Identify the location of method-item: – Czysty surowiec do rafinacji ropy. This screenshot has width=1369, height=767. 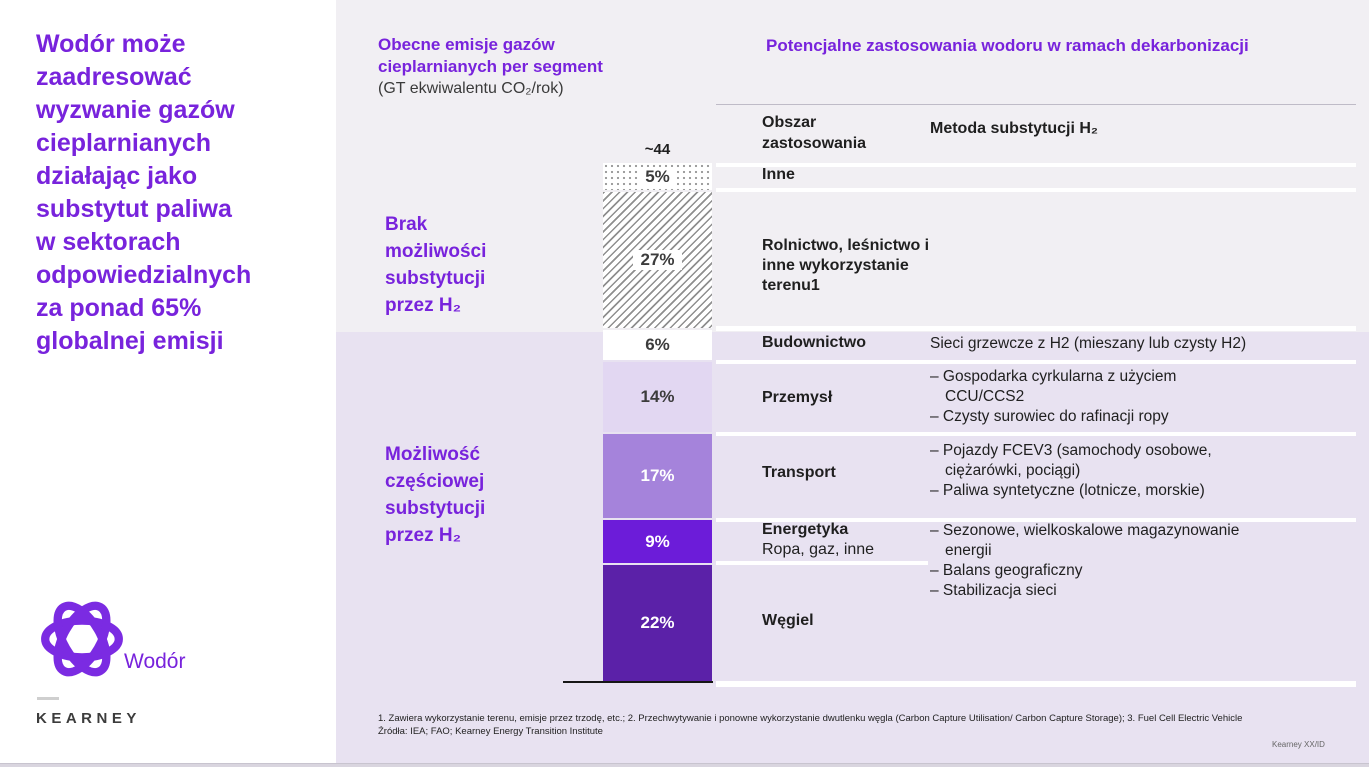
(1049, 416).